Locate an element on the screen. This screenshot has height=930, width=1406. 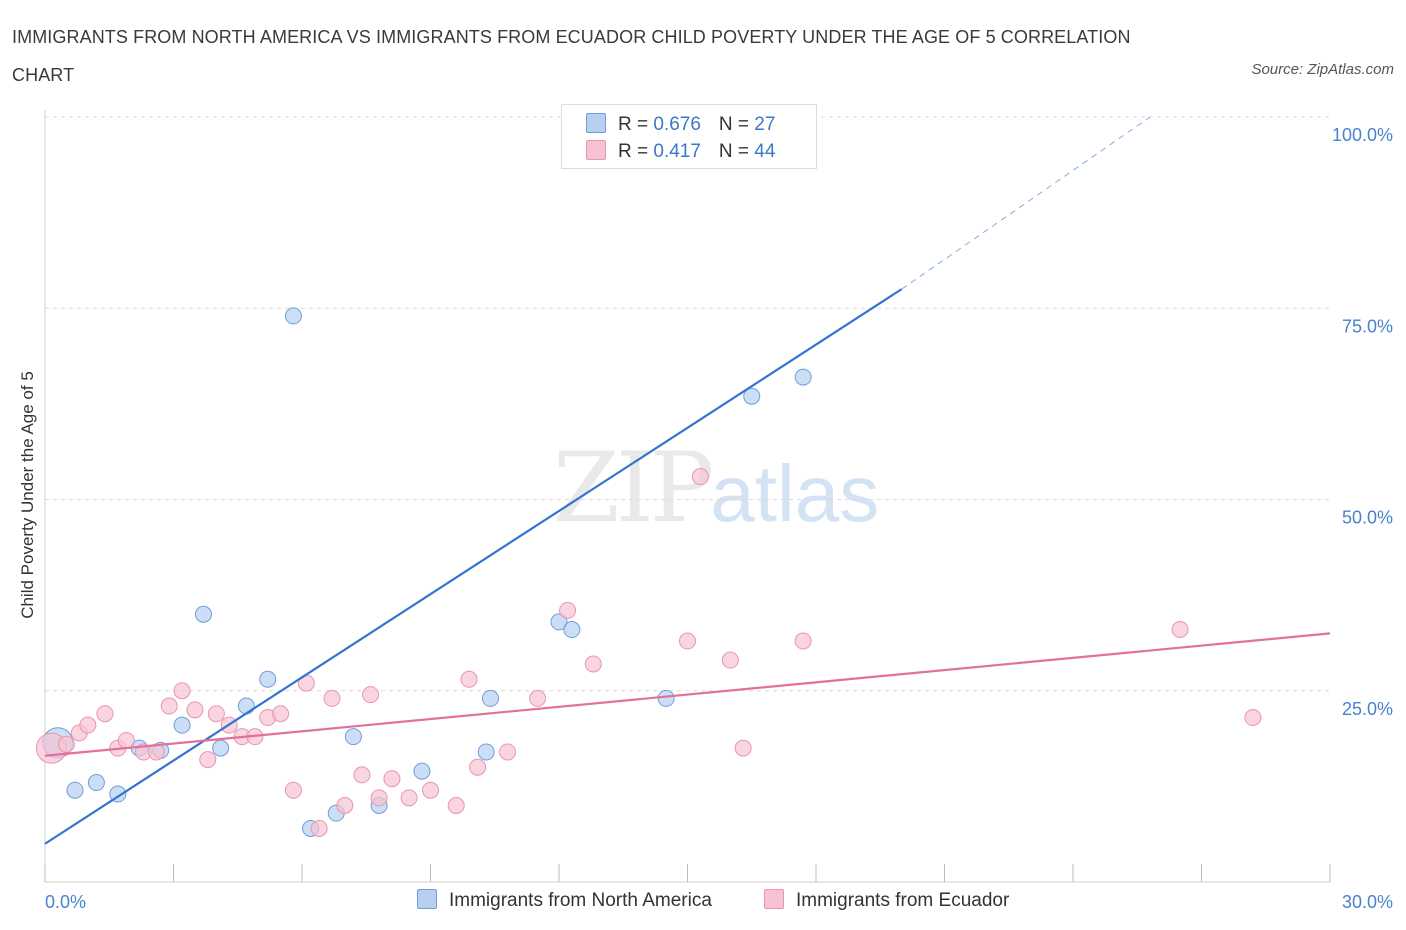
y-tick-label: 75.0% is located at coordinates (1367, 326).